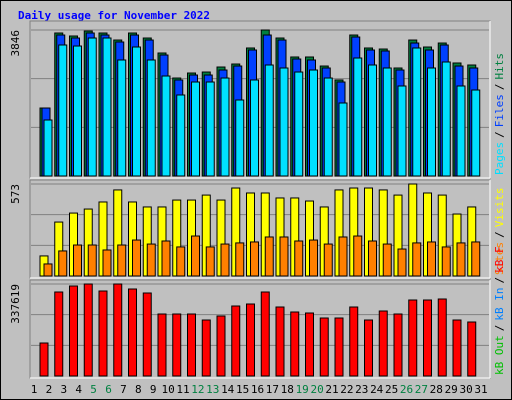 Image resolution: width=512 pixels, height=400 pixels. What do you see at coordinates (465, 389) in the screenshot?
I see `x-tick-label: 30` at bounding box center [465, 389].